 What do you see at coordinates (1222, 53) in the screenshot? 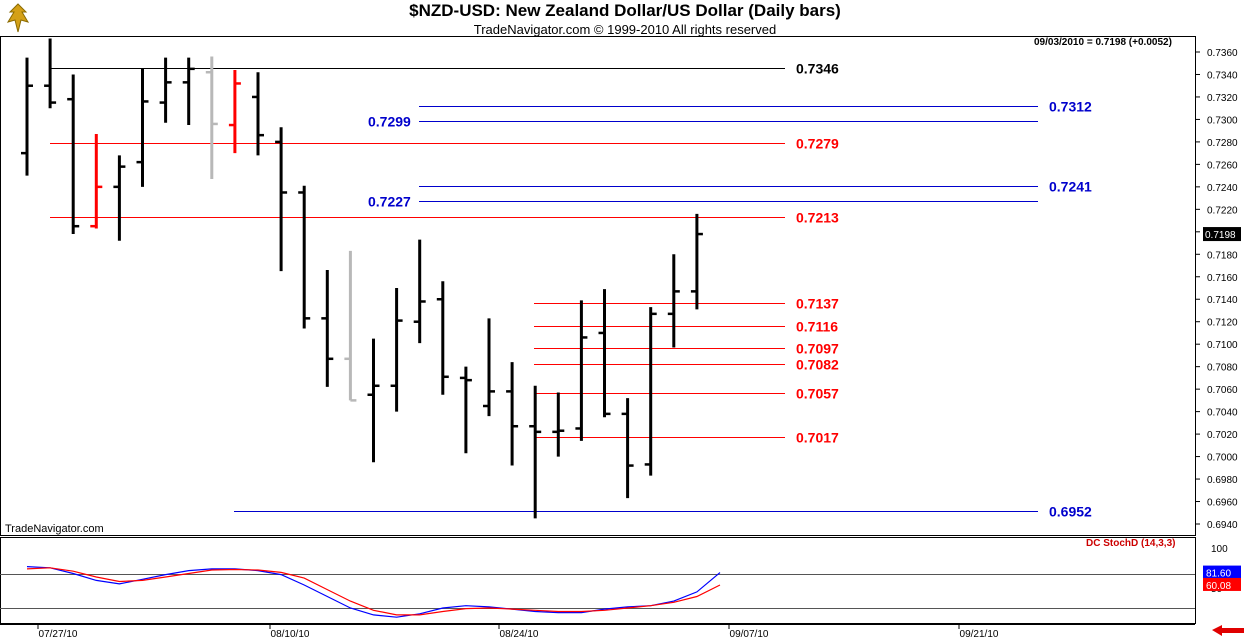
I see `price-y-tick-label: 0.7360` at bounding box center [1222, 53].